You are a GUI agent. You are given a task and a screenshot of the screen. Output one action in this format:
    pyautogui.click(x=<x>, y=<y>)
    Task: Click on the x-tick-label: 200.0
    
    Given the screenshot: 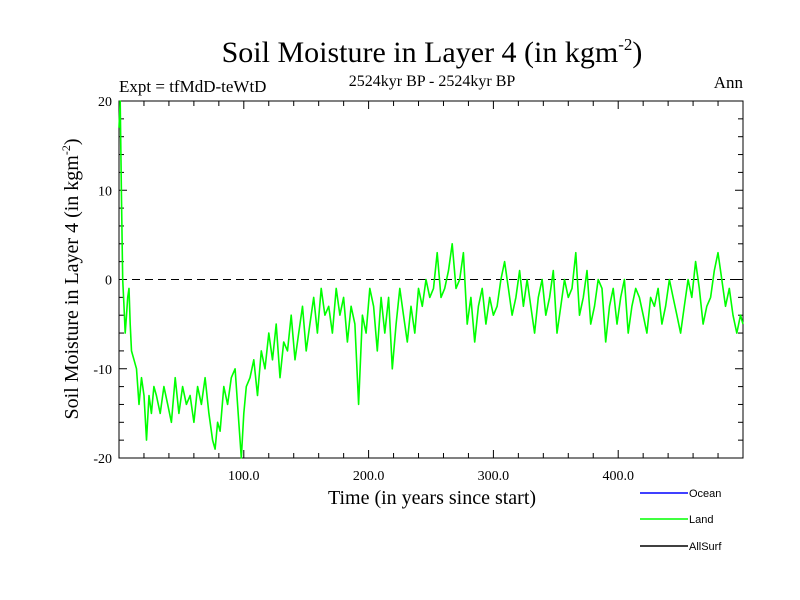 What is the action you would take?
    pyautogui.click(x=369, y=476)
    